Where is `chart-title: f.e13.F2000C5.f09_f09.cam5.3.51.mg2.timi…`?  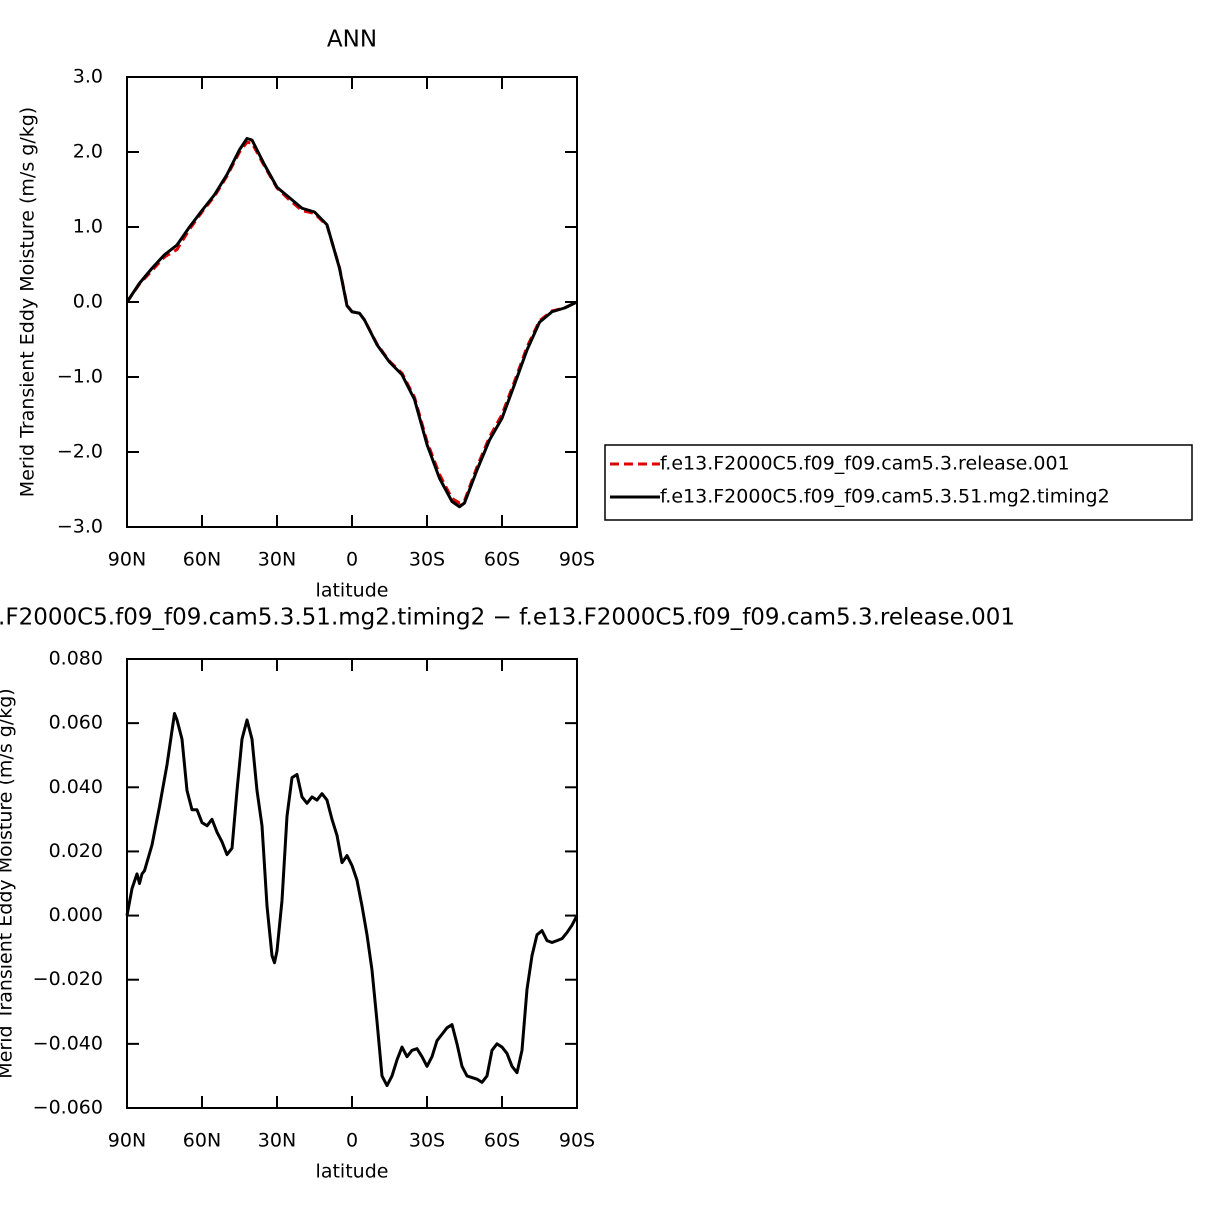 chart-title: f.e13.F2000C5.f09_f09.cam5.3.51.mg2.timi… is located at coordinates (507, 618).